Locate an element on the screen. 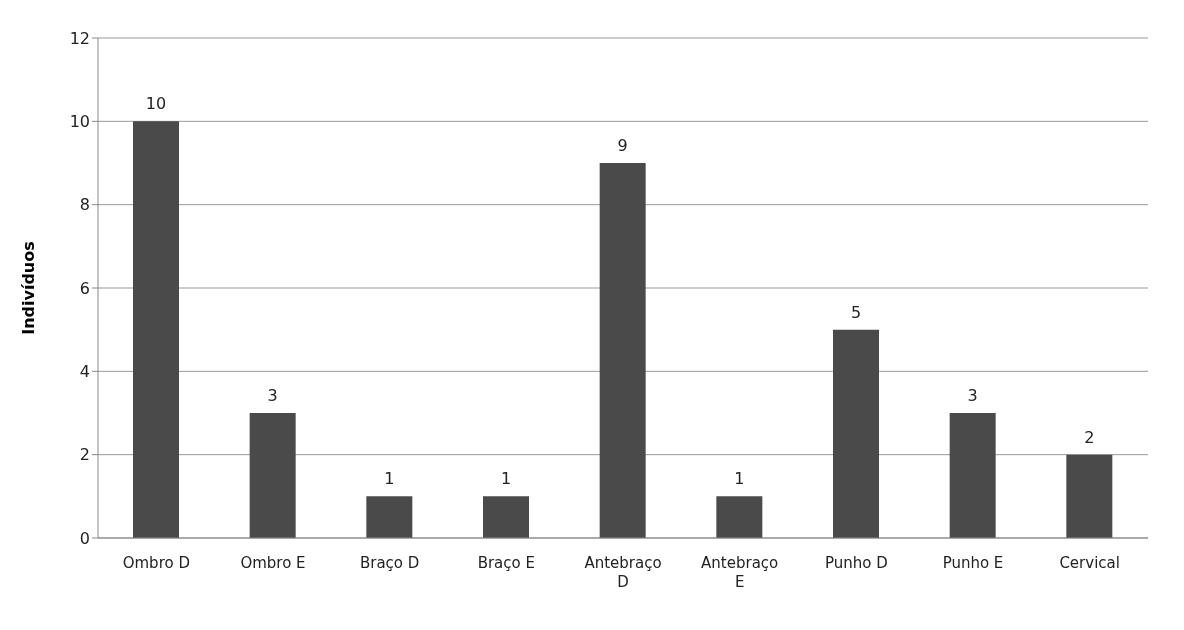 Image resolution: width=1184 pixels, height=630 pixels. data-label: 9 is located at coordinates (622, 145).